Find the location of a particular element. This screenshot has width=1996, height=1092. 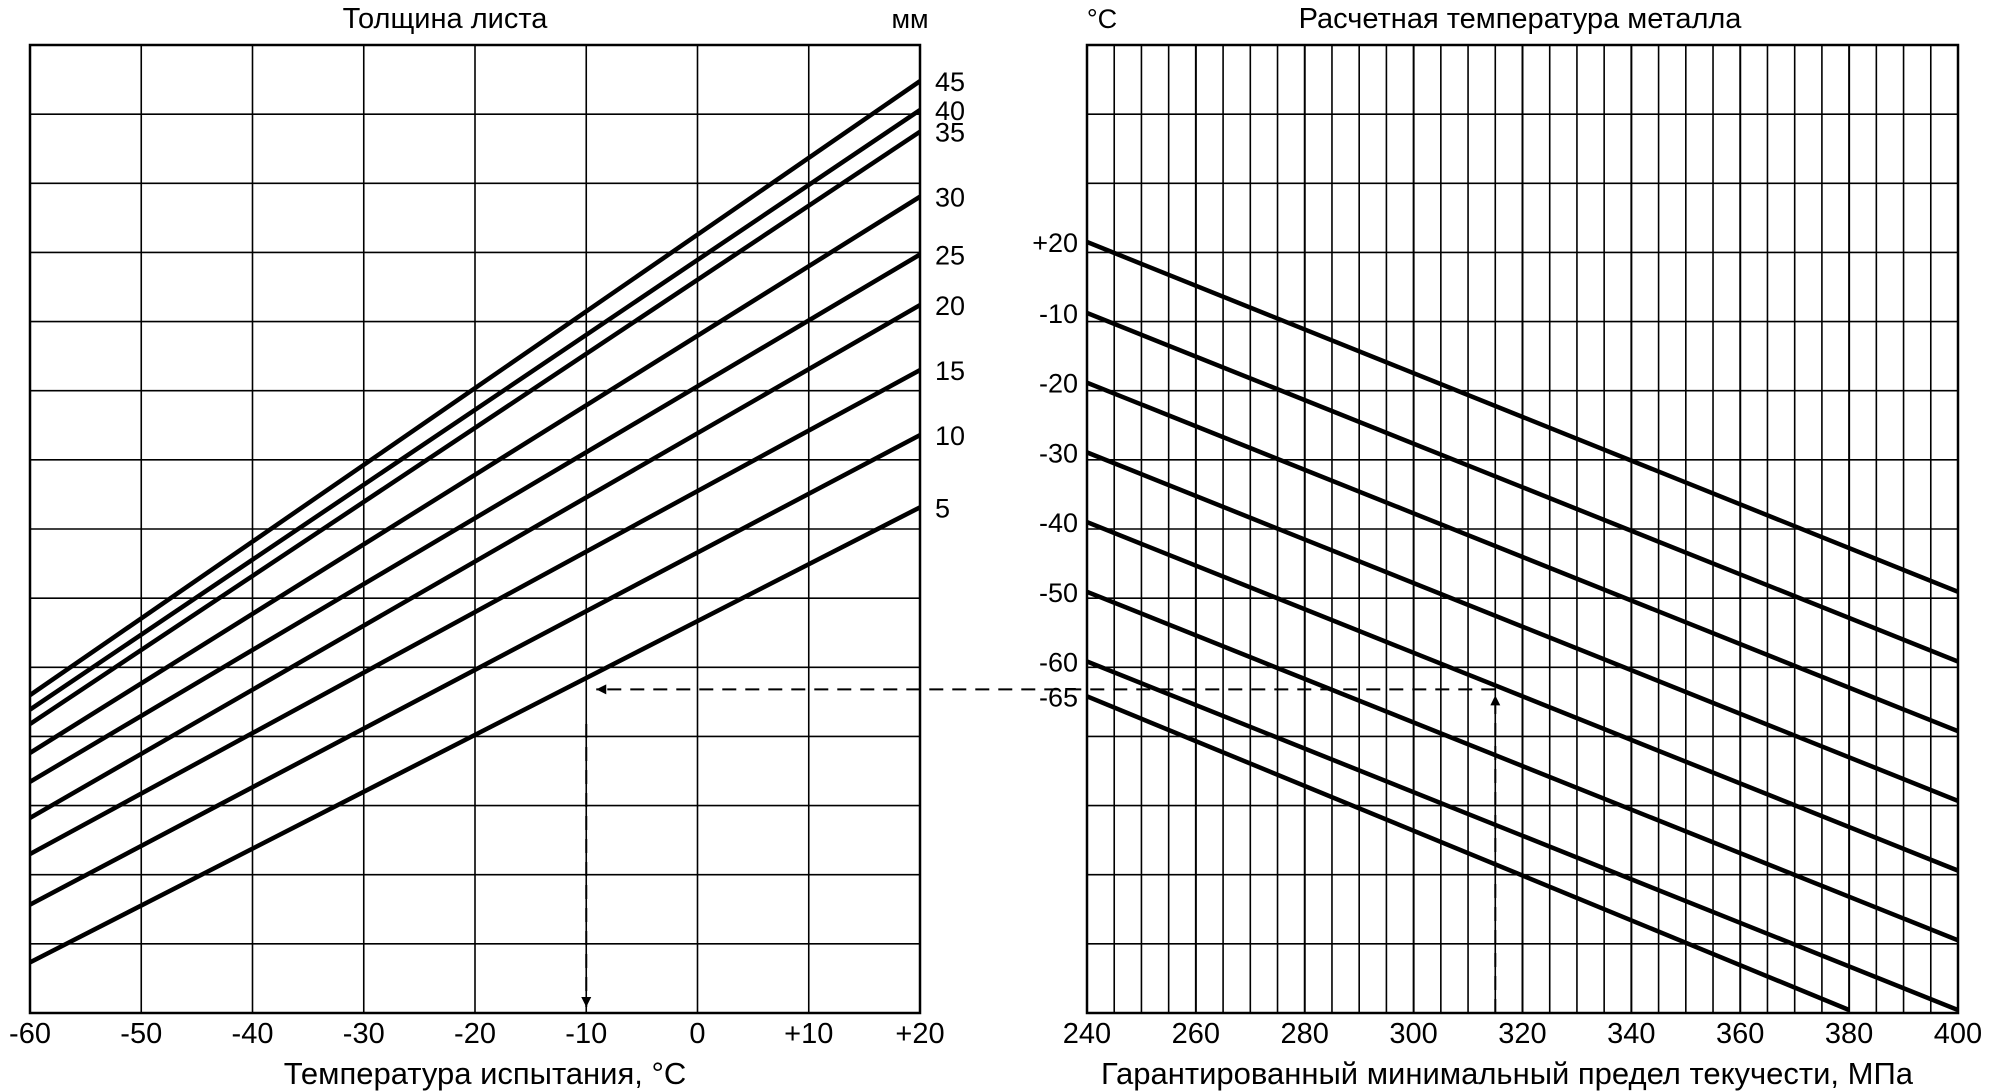

right-series-line--60 is located at coordinates (1522, 836).